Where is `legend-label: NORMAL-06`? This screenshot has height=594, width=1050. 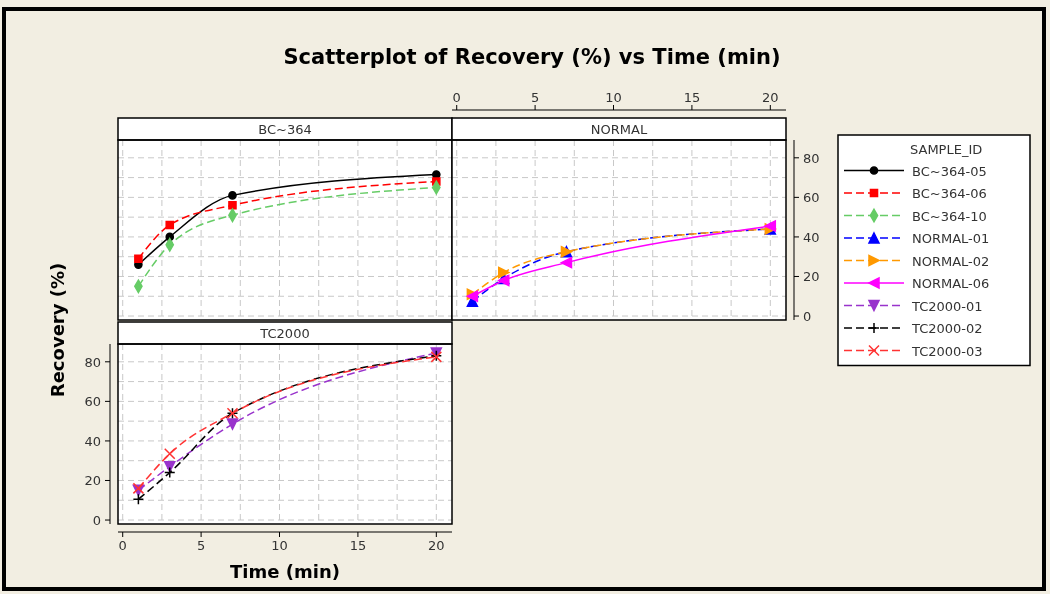 legend-label: NORMAL-06 is located at coordinates (951, 283).